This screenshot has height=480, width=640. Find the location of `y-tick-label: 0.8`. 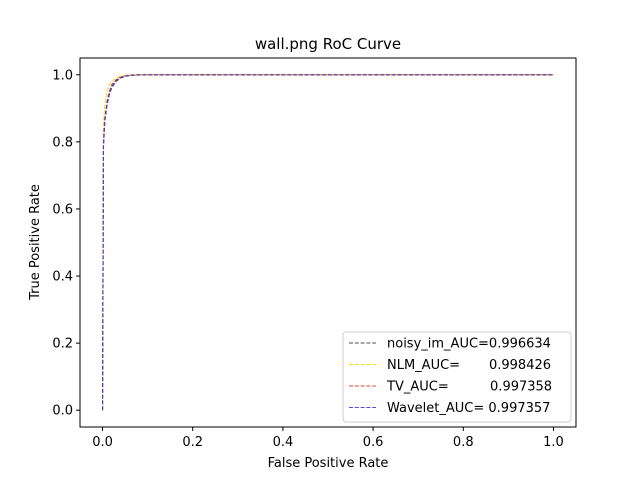

y-tick-label: 0.8 is located at coordinates (62, 142).